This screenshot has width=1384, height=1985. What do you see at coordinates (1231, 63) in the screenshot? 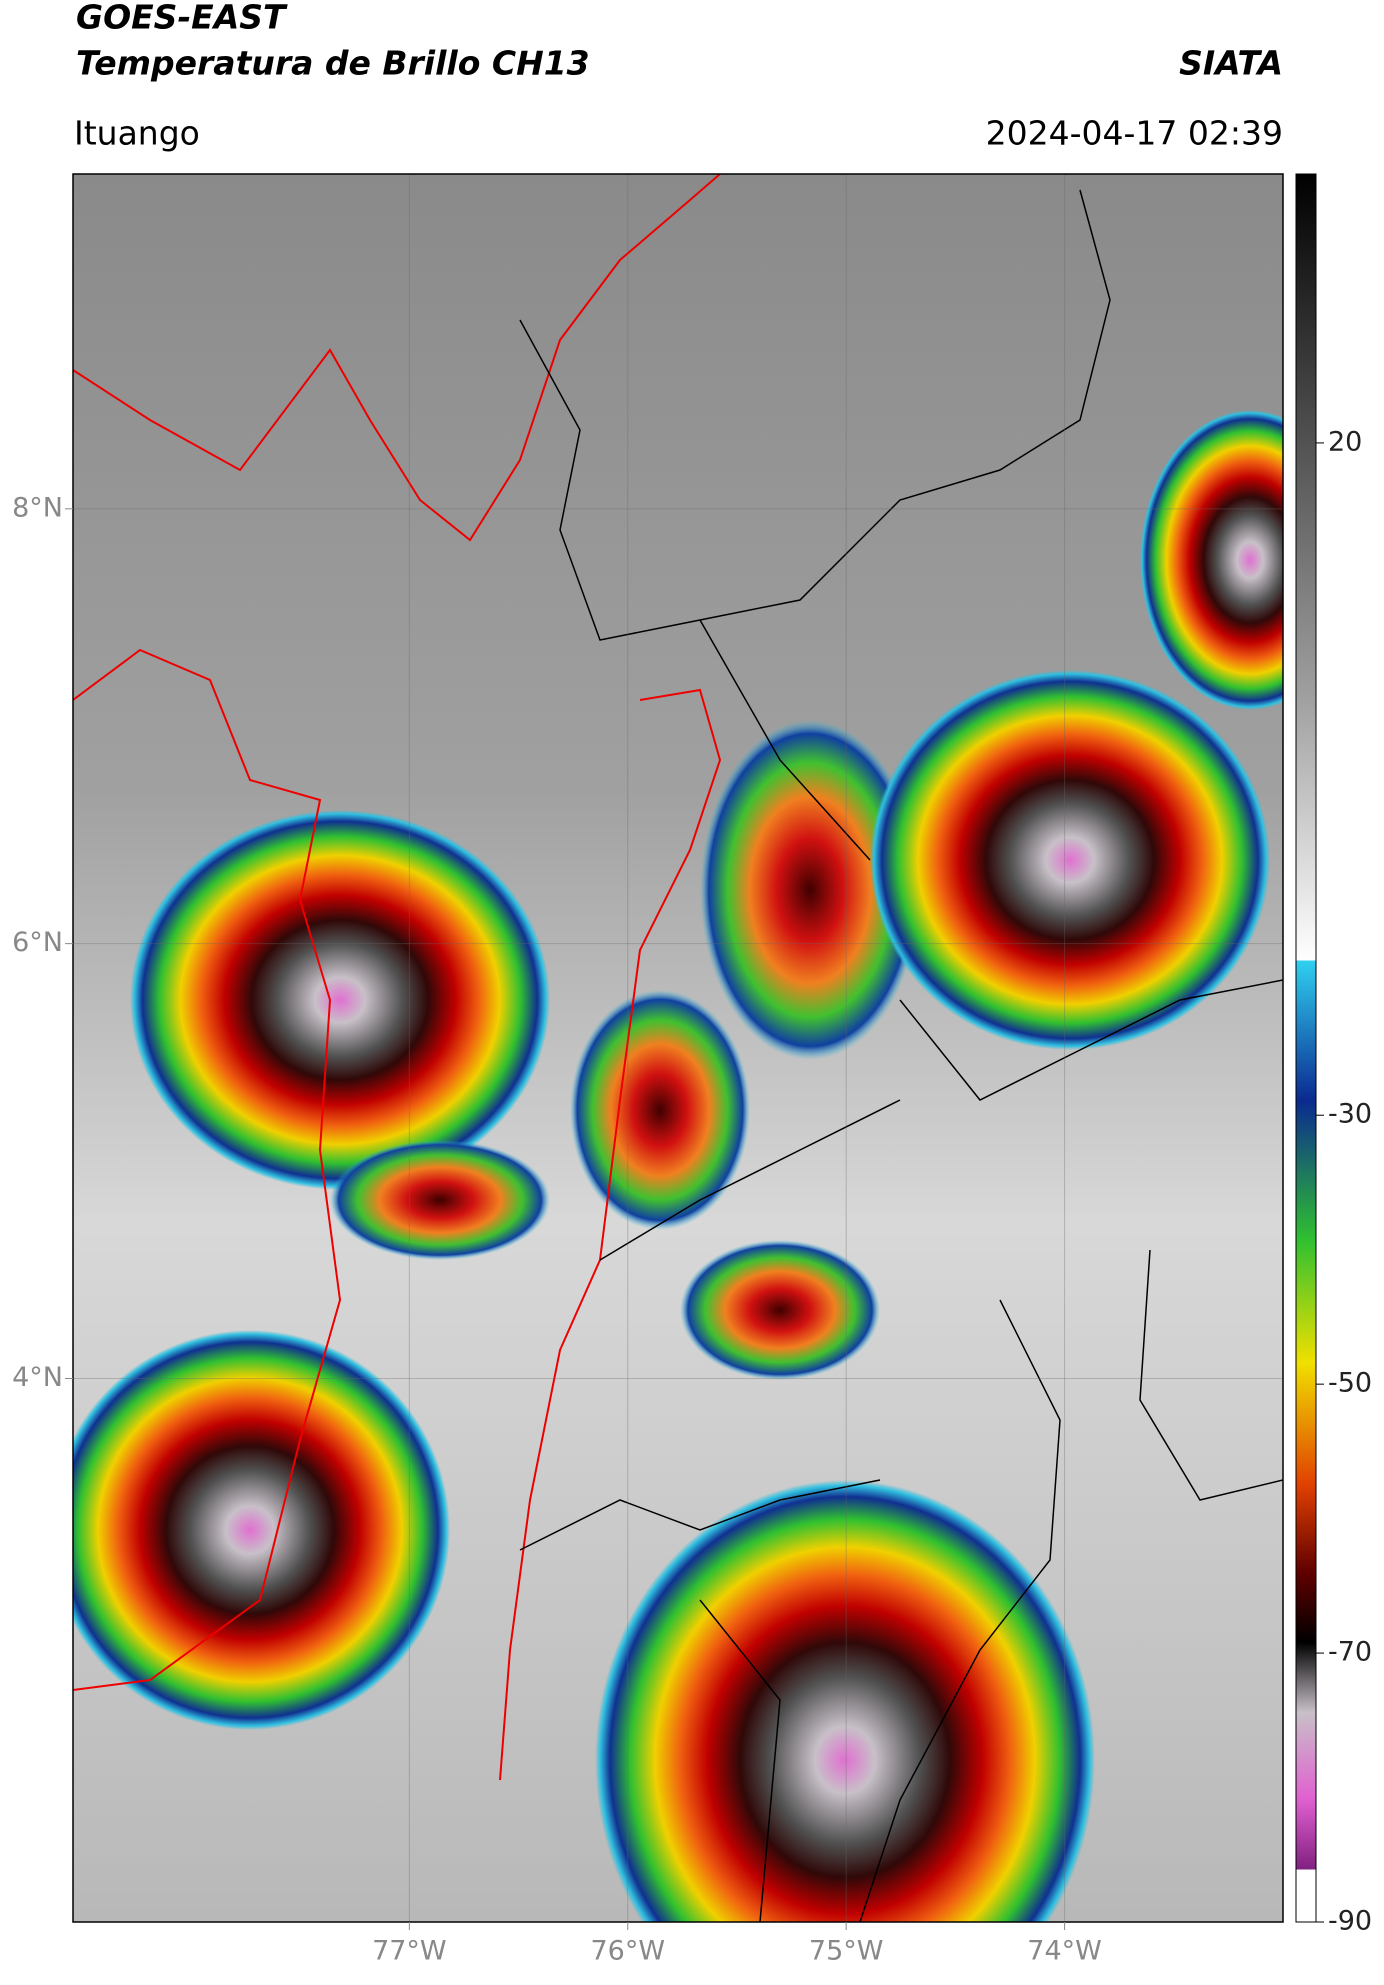
I see `source: SIATA` at bounding box center [1231, 63].